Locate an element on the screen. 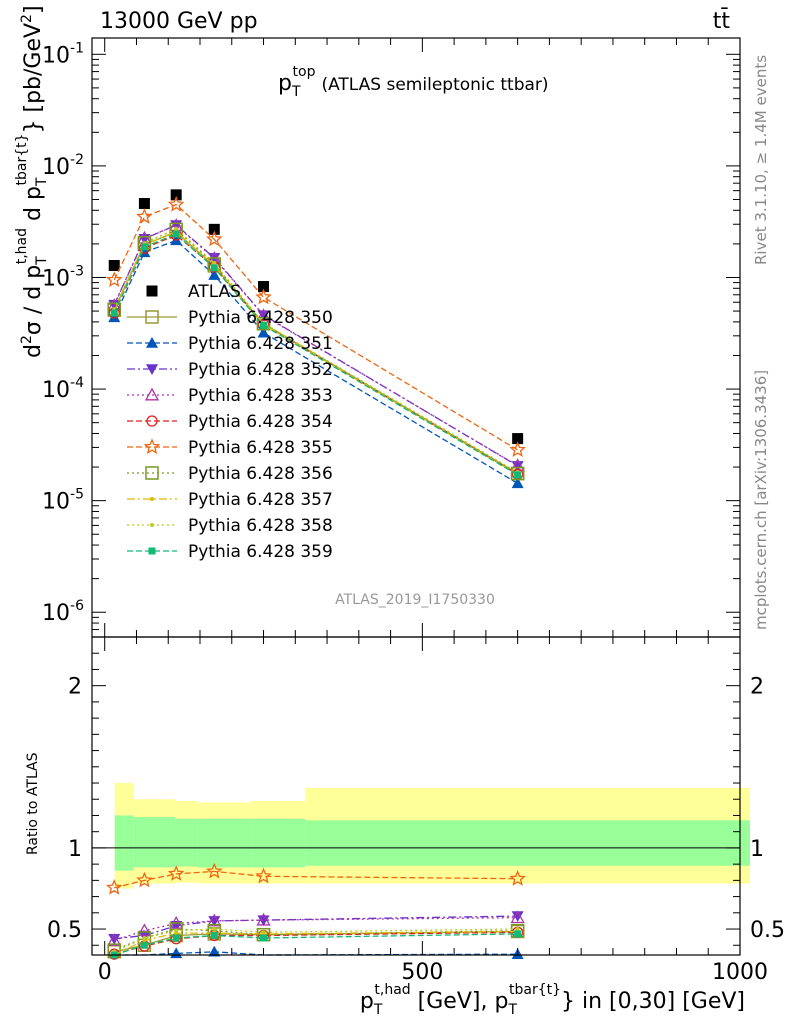 The width and height of the screenshot is (786, 1024). legend-label-0: ATLAS is located at coordinates (214, 292).